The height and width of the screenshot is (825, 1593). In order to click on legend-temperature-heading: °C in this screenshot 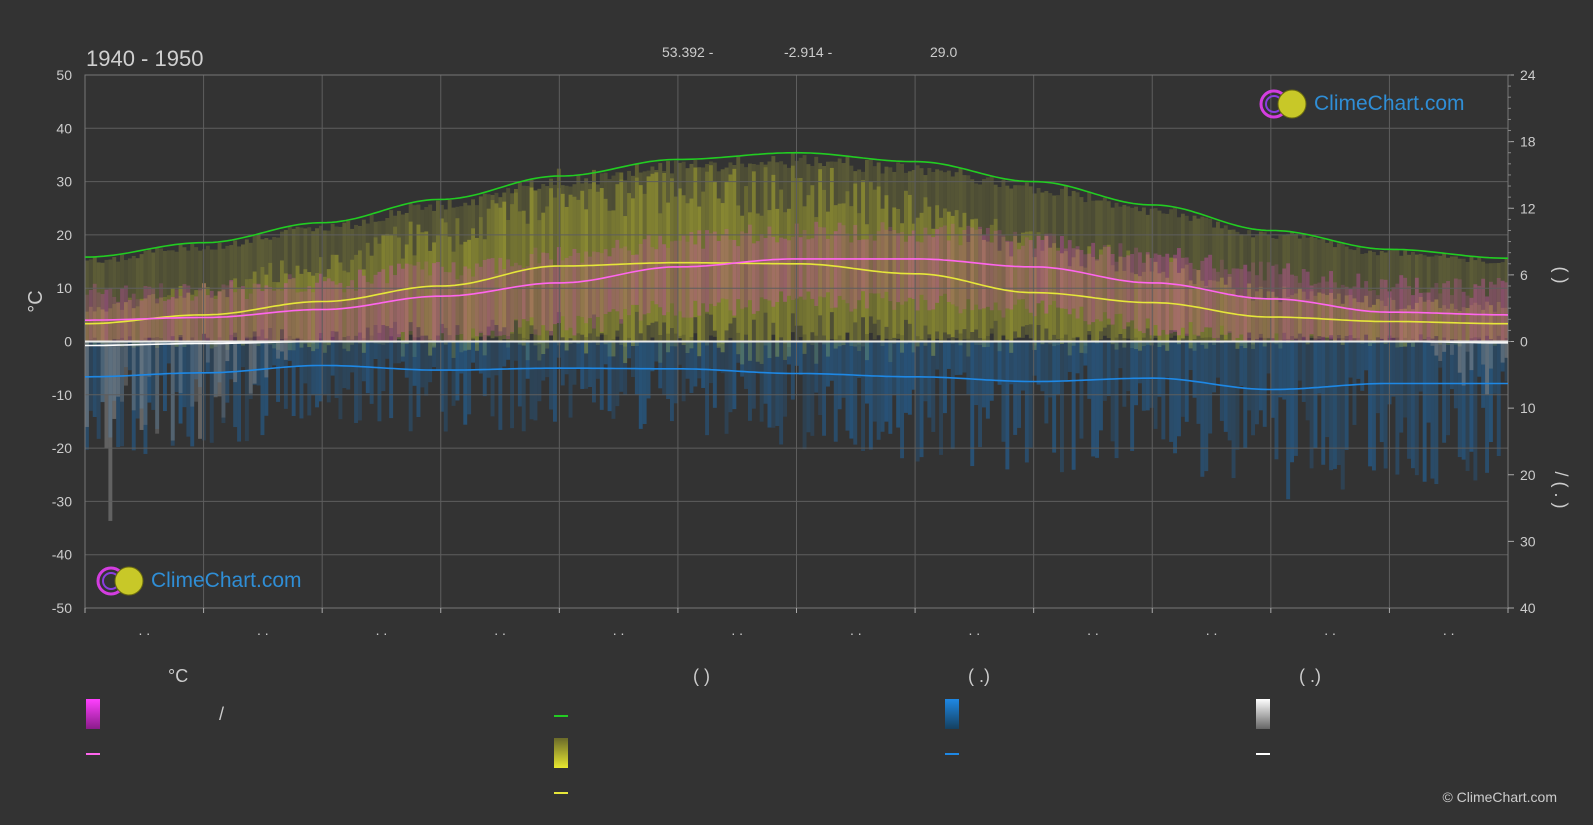, I will do `click(178, 676)`.